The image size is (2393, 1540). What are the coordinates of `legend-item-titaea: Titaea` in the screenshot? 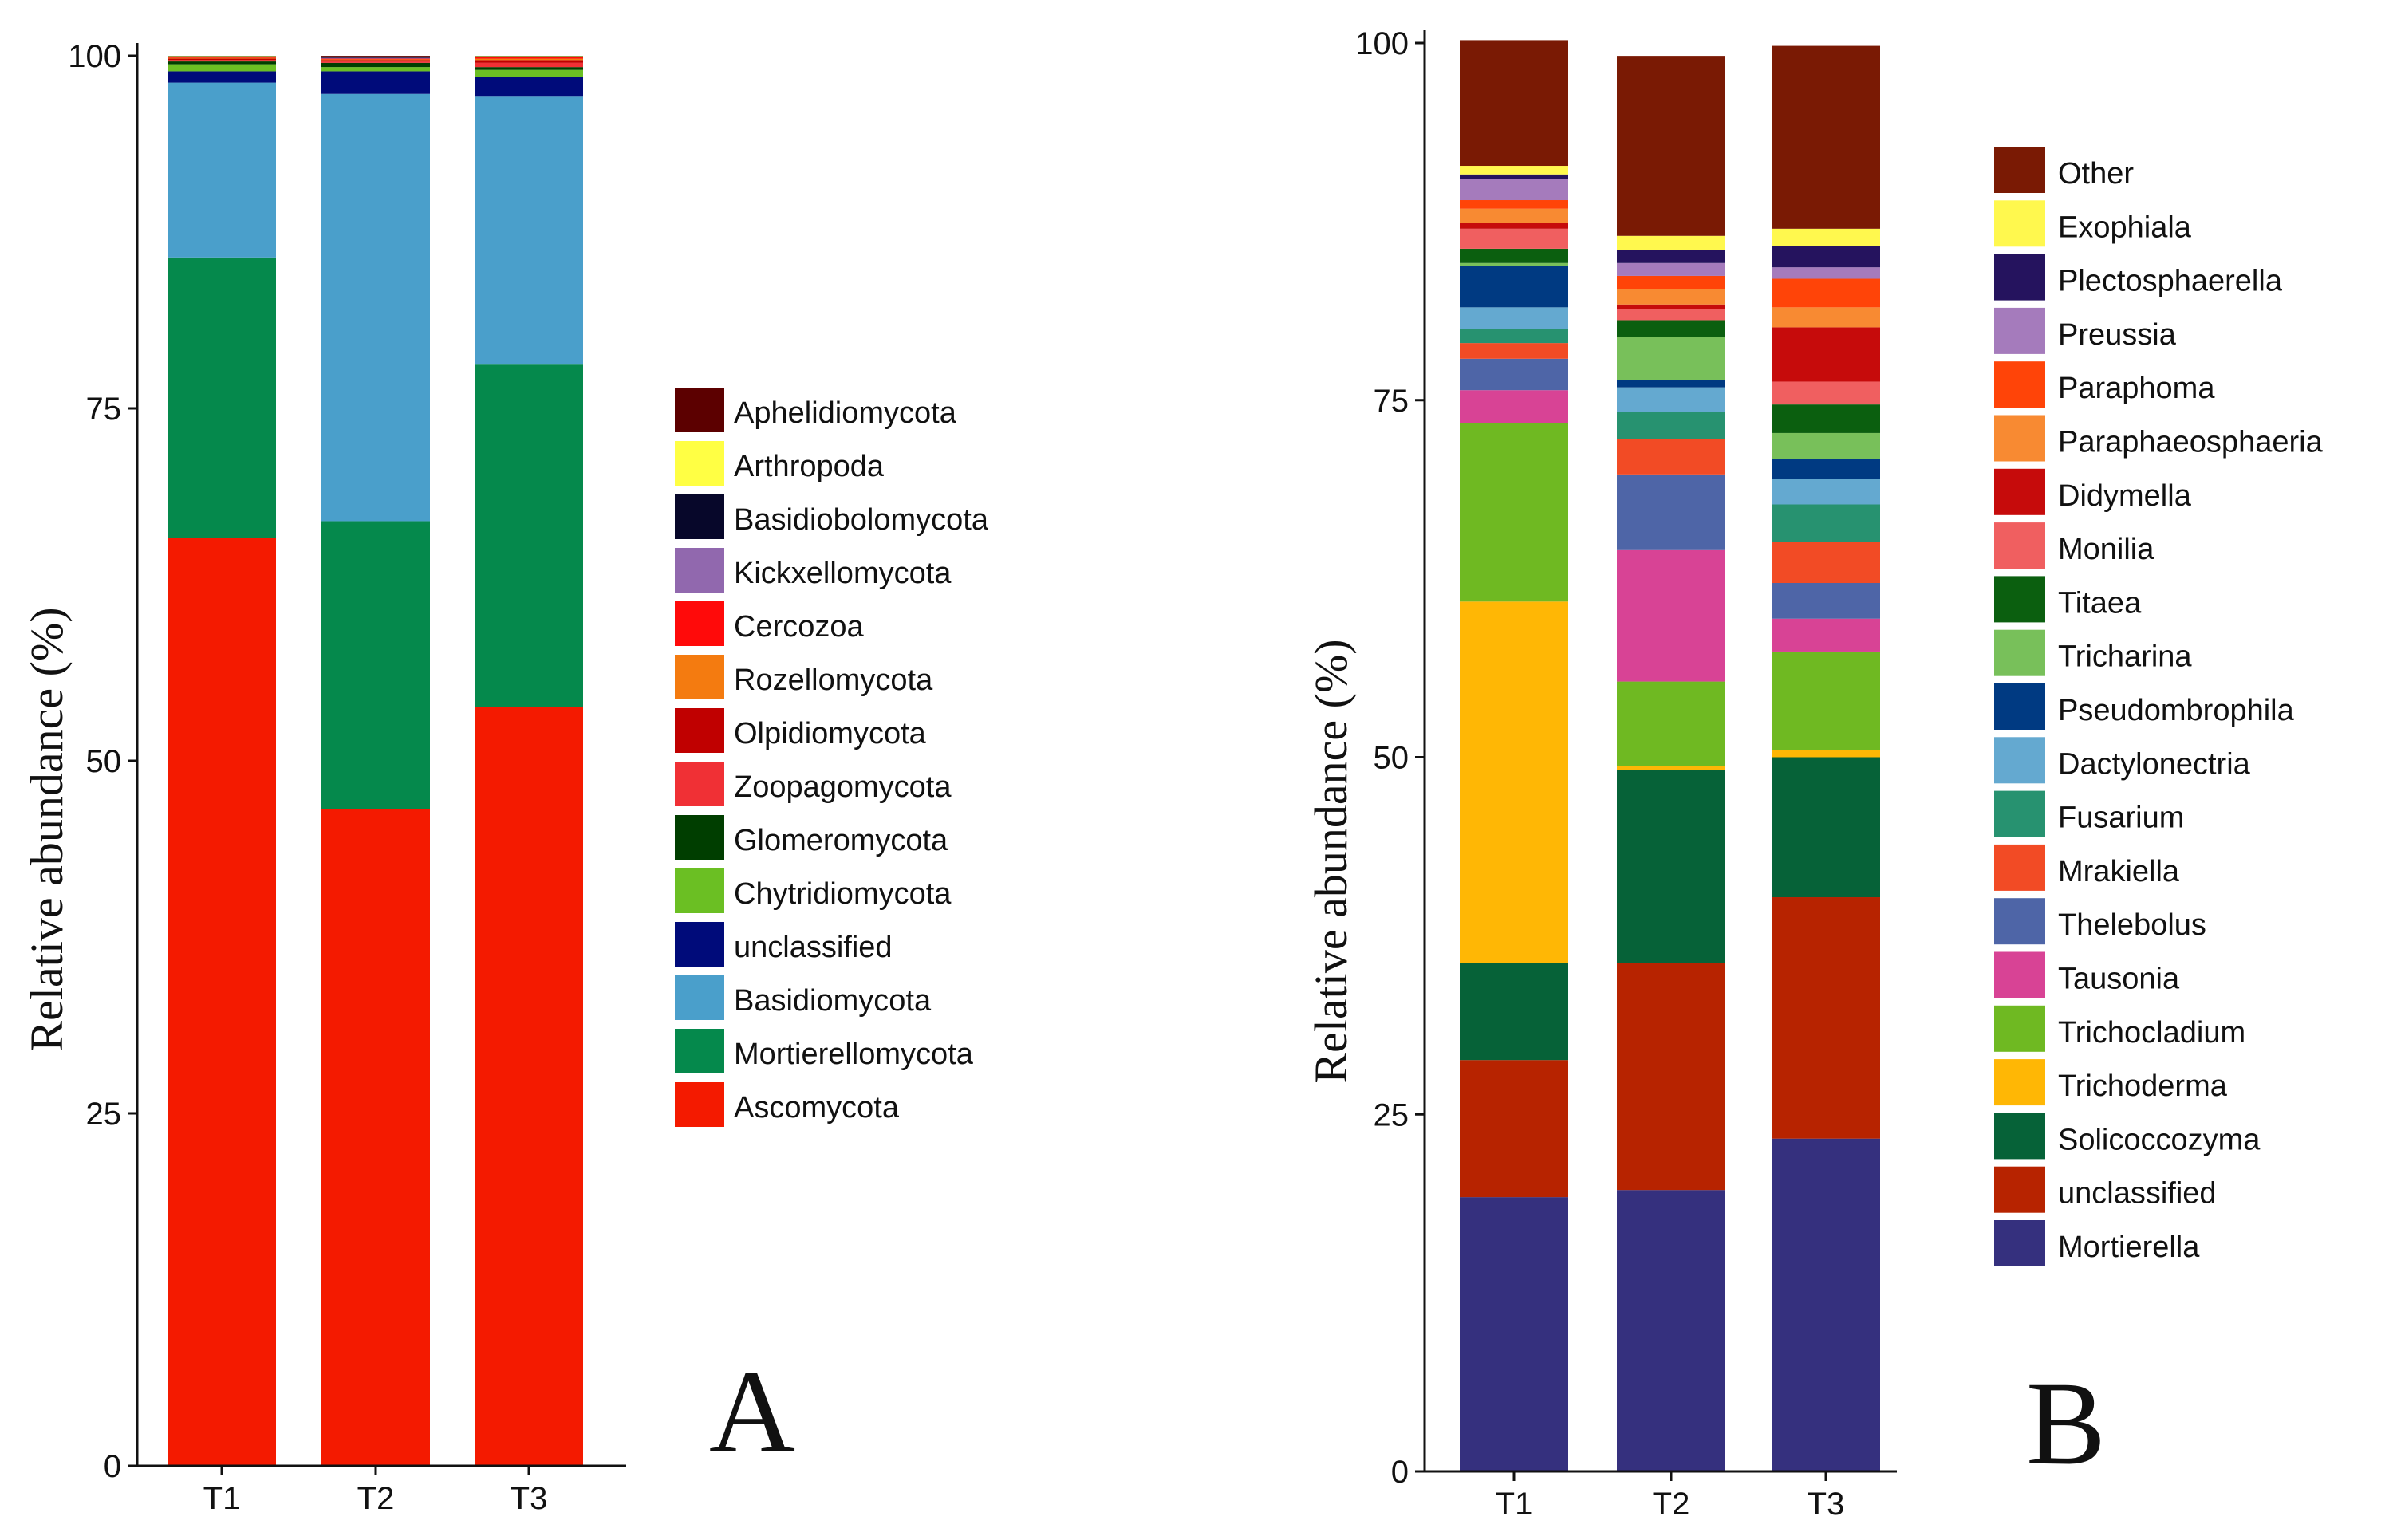 It's located at (2068, 599).